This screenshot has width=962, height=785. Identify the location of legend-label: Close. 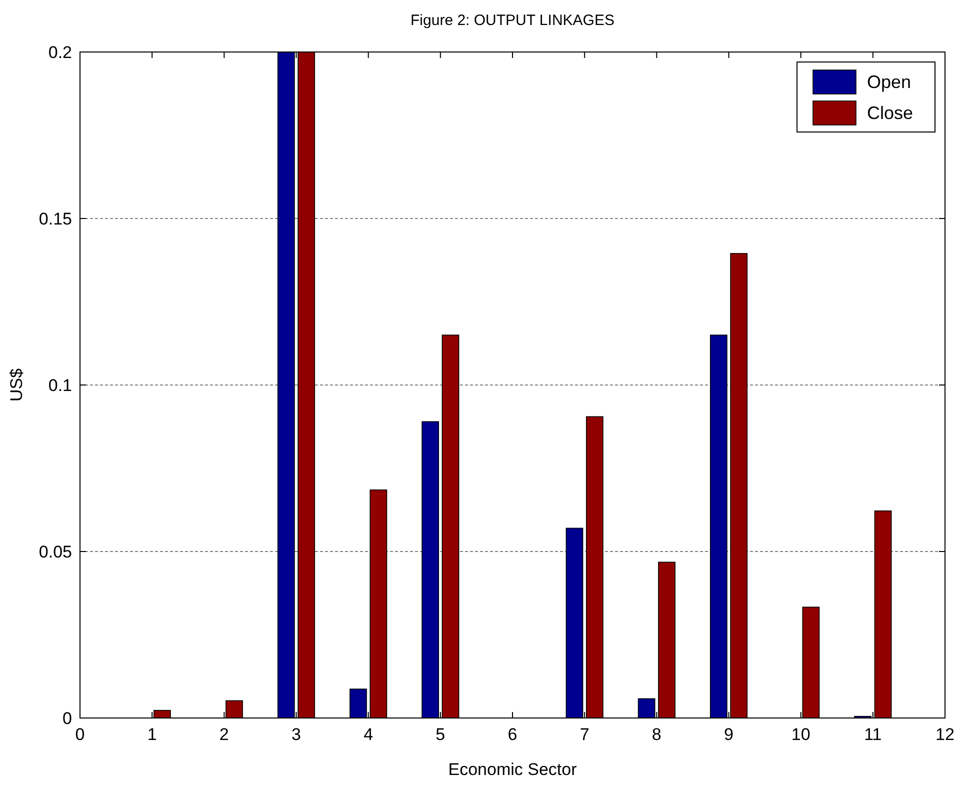
(890, 113).